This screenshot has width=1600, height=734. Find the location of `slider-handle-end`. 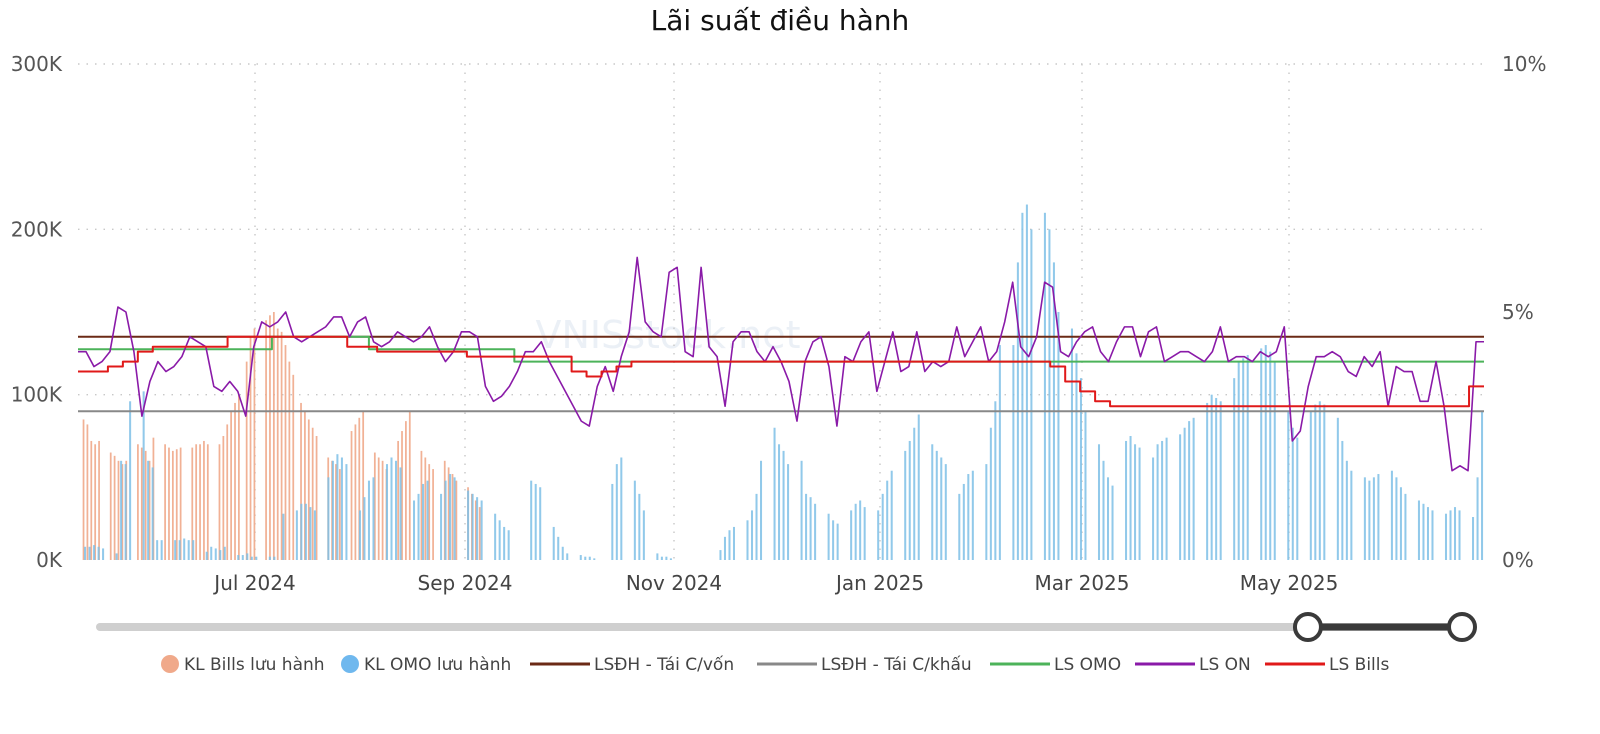

slider-handle-end is located at coordinates (1462, 627).